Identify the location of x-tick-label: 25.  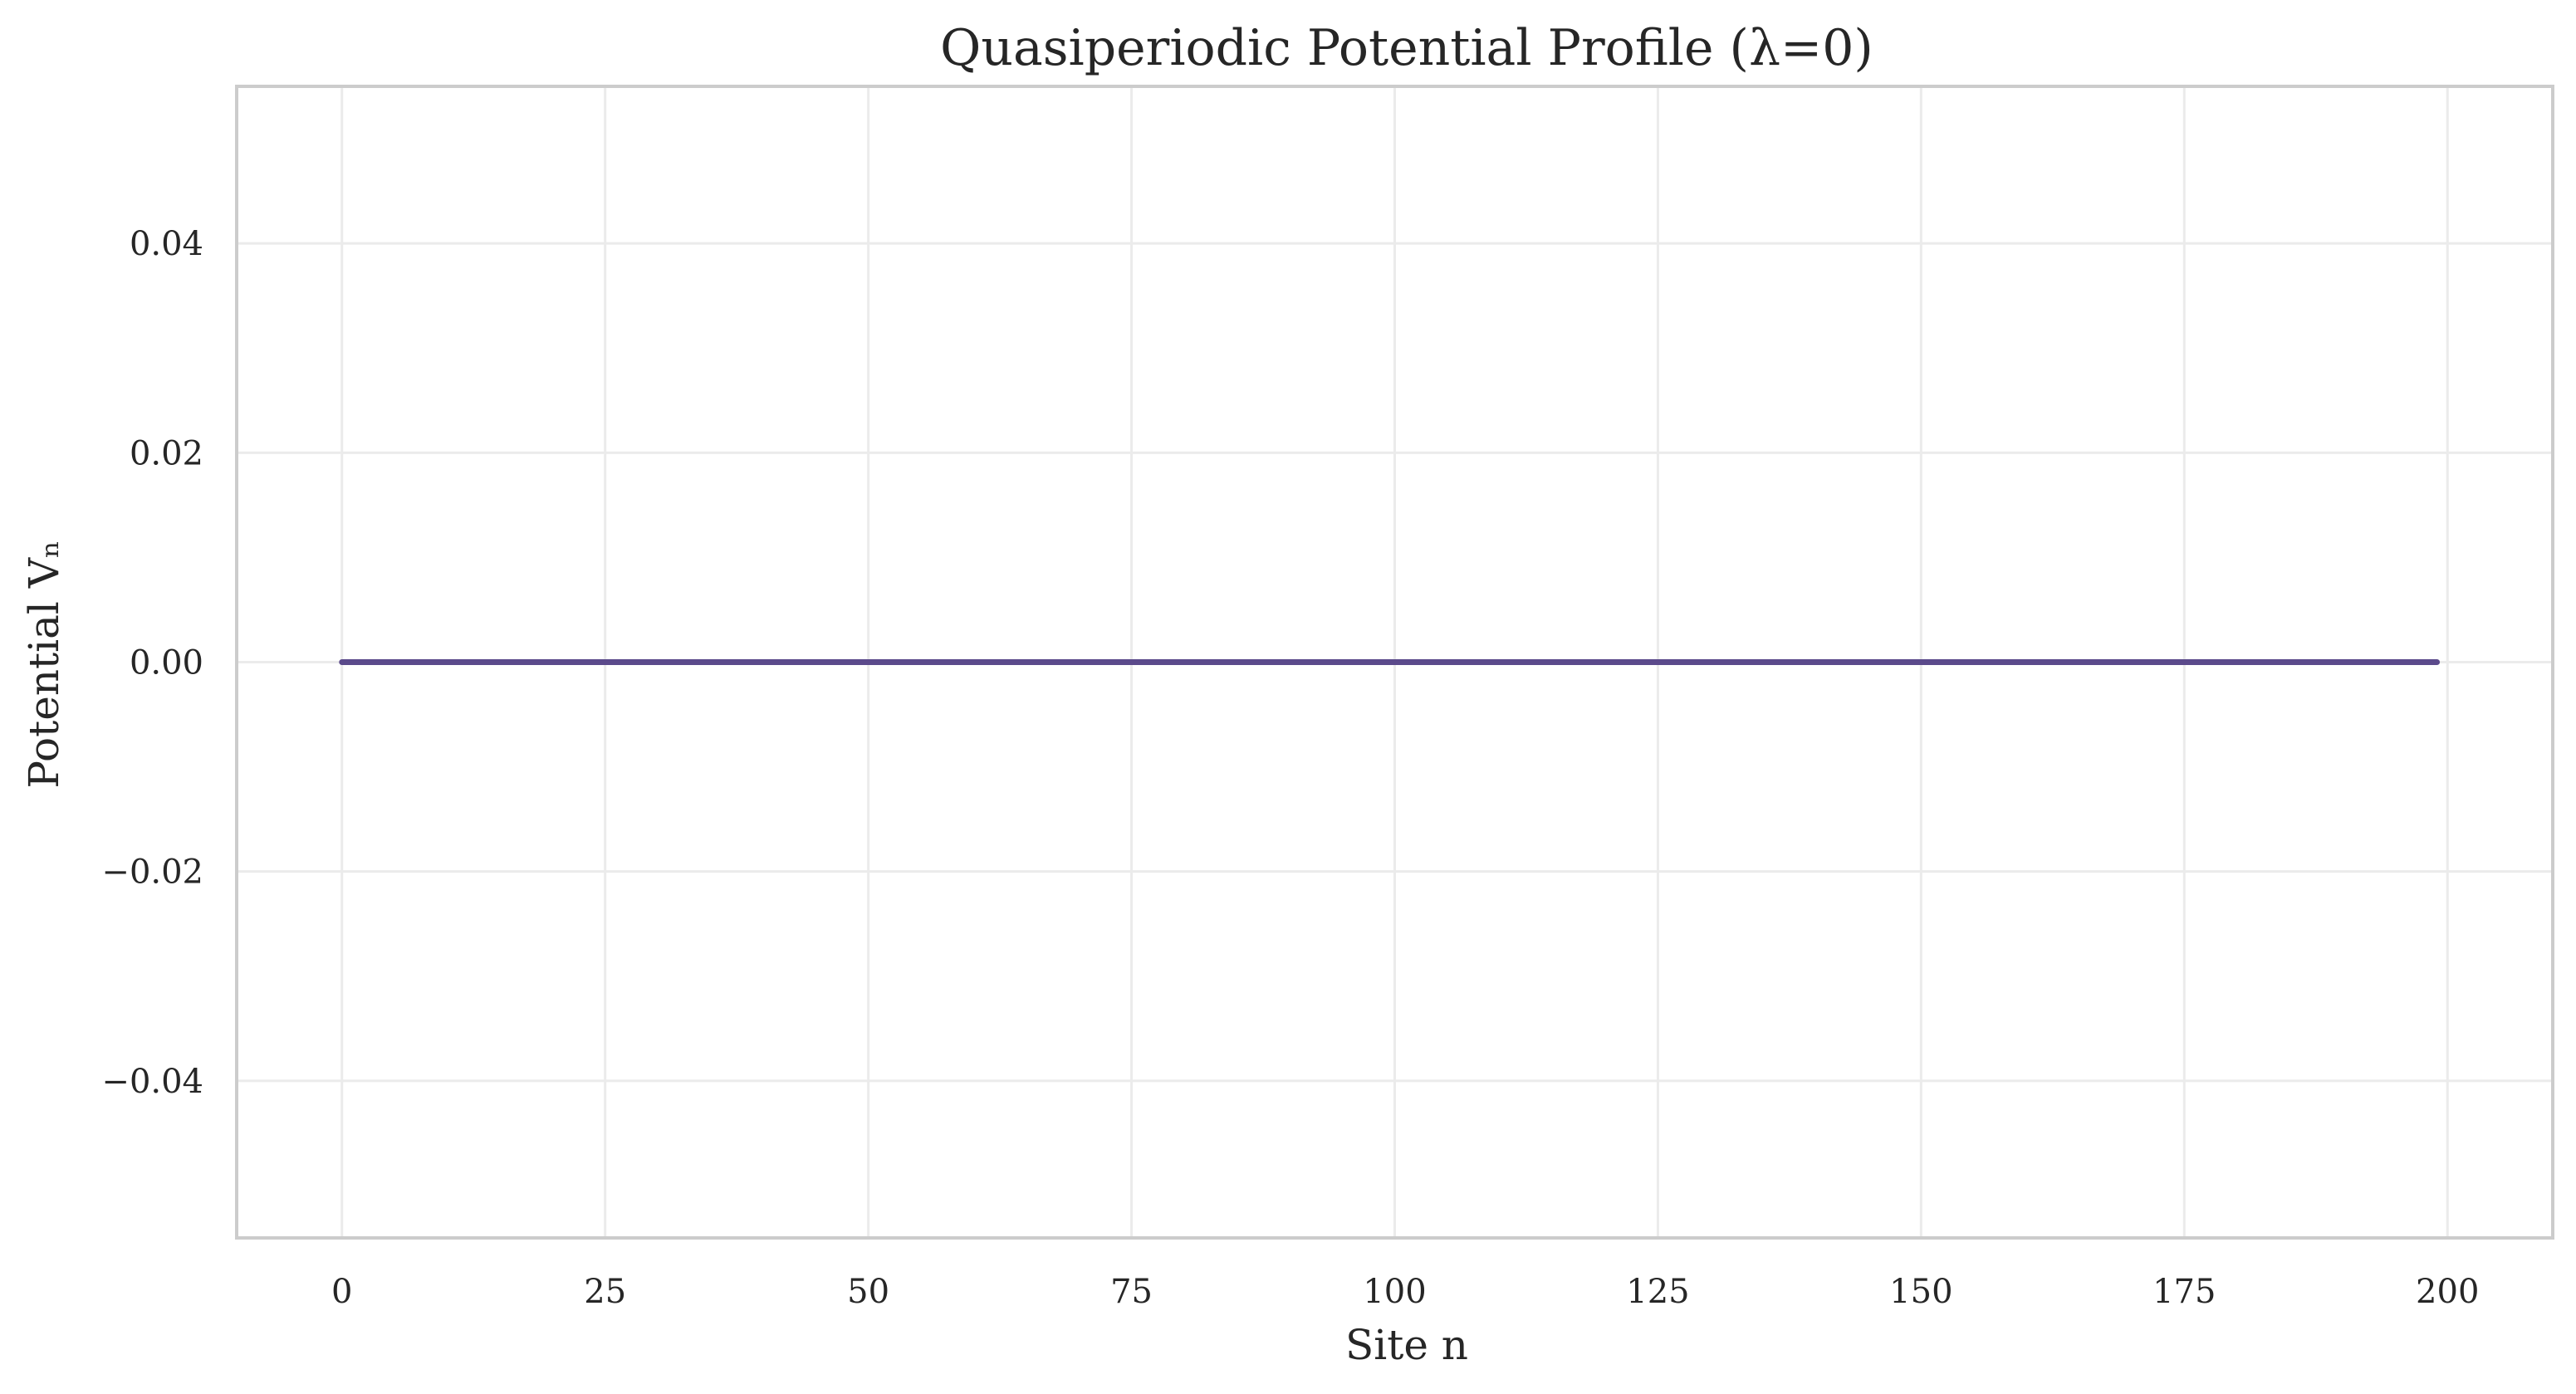
(605, 1292).